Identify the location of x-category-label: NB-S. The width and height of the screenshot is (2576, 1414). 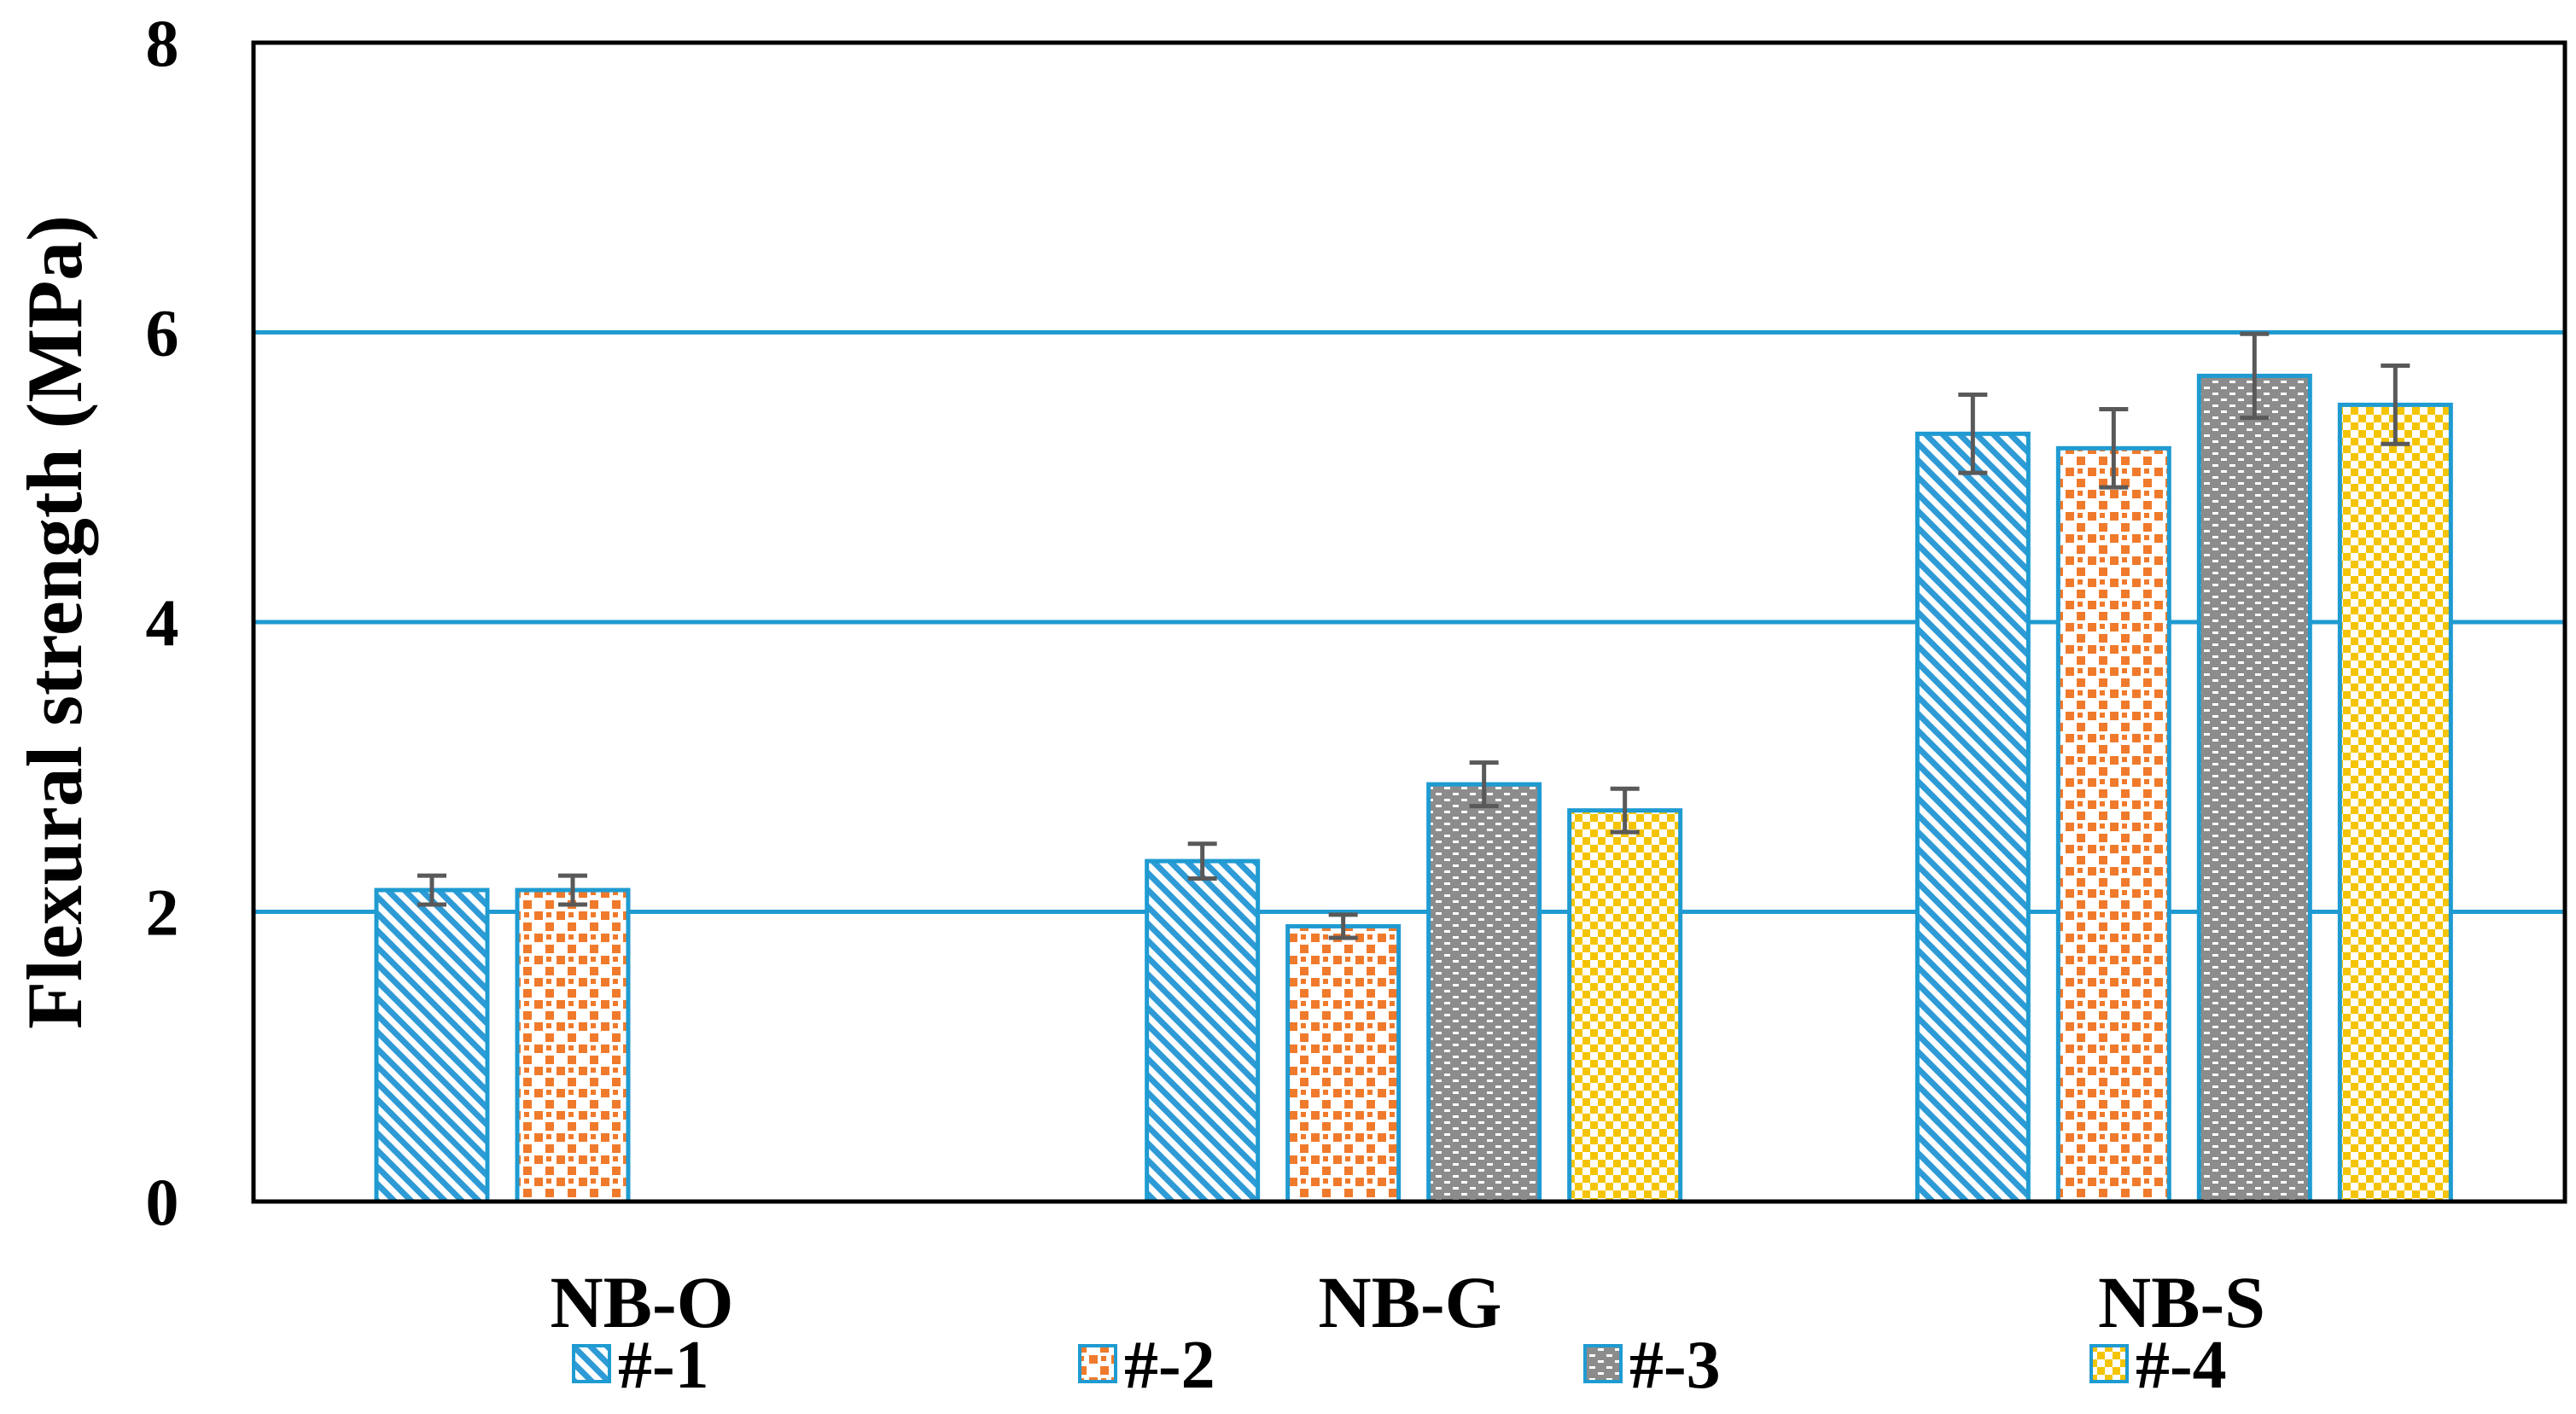
(2181, 1302).